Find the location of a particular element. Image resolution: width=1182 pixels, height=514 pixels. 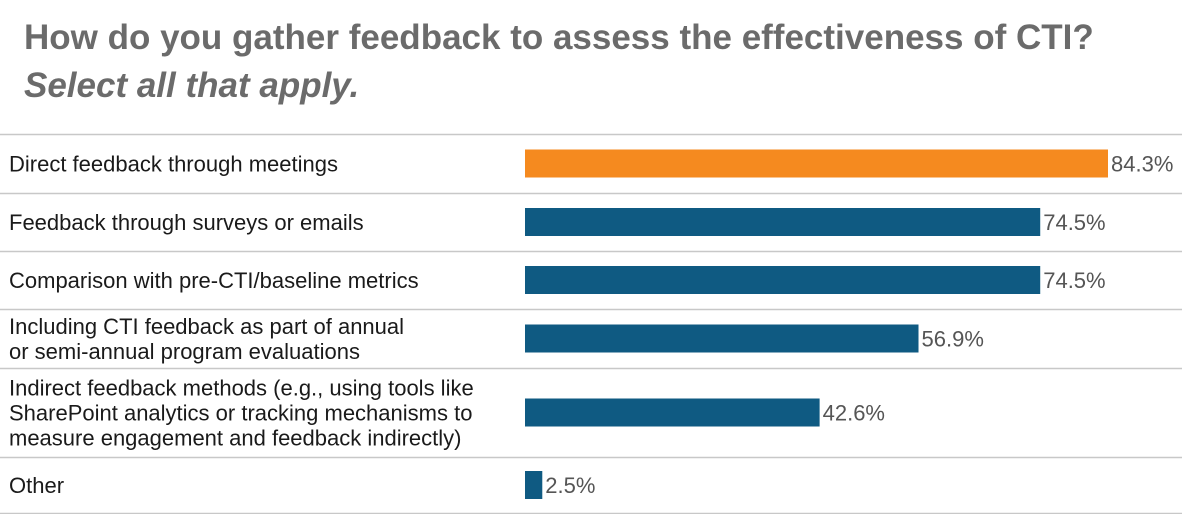

category-label-line: Direct feedback through meetings is located at coordinates (173, 164).